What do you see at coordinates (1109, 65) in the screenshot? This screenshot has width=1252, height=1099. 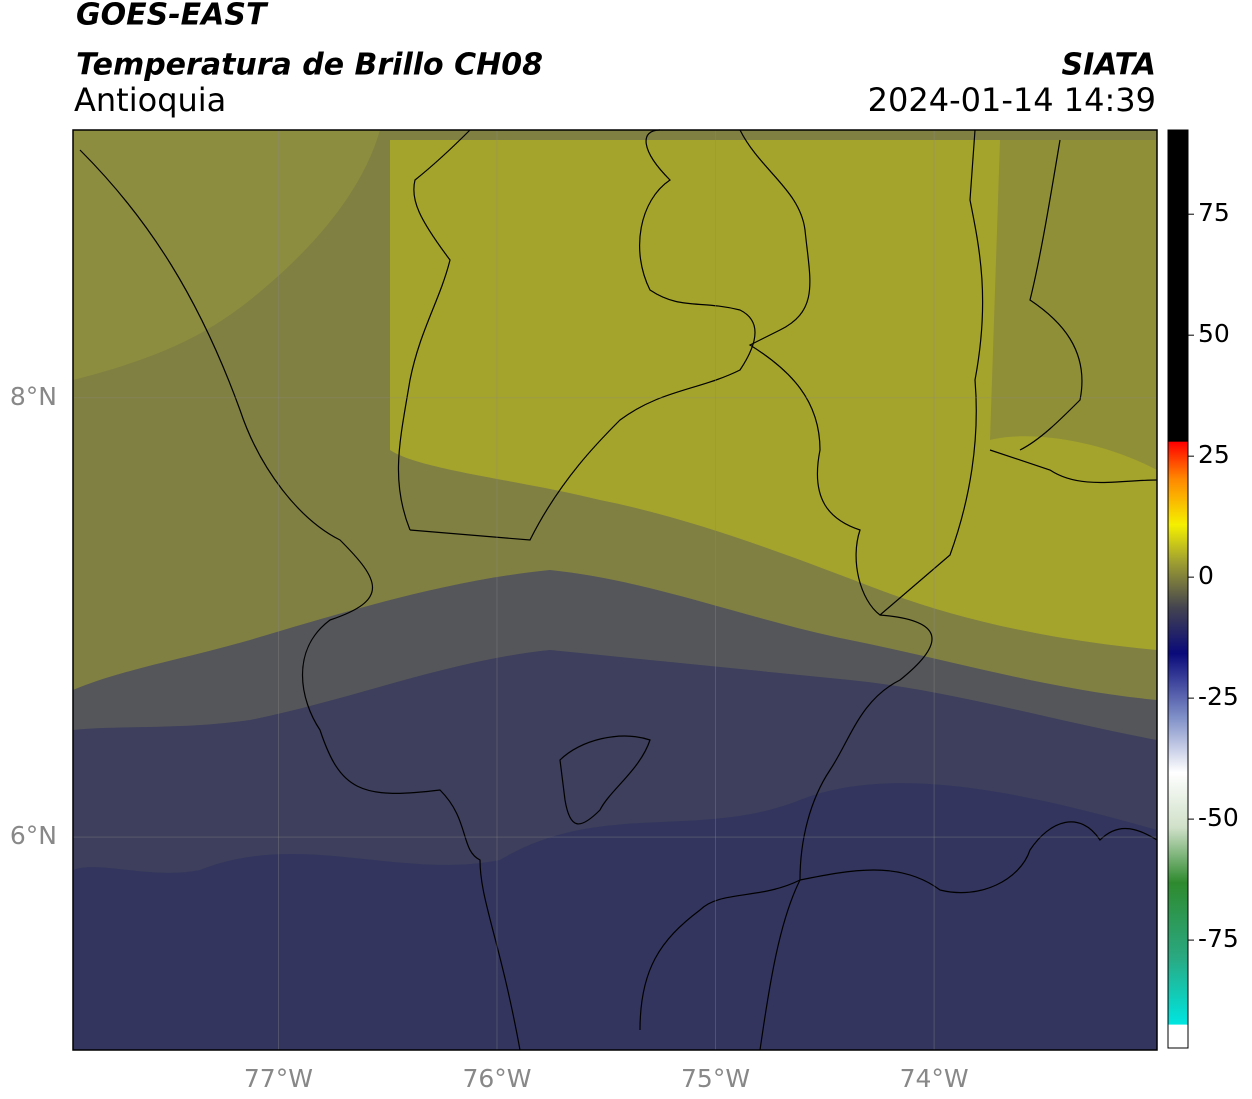 I see `source: SIATA` at bounding box center [1109, 65].